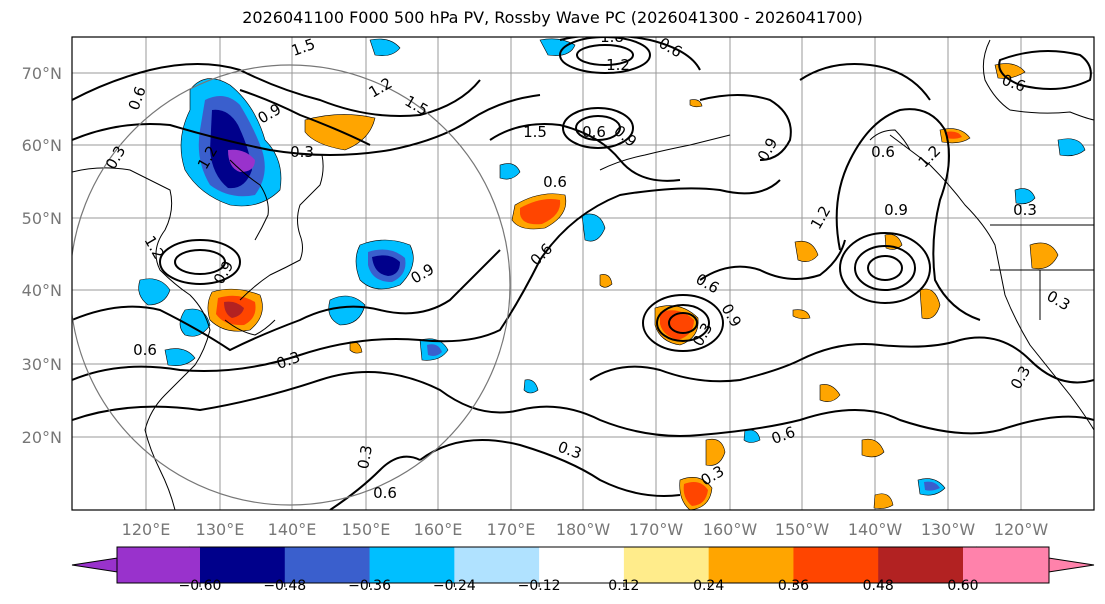 Image resolution: width=1105 pixels, height=604 pixels. Describe the element at coordinates (1021, 529) in the screenshot. I see `lon-label: 120°W` at that location.